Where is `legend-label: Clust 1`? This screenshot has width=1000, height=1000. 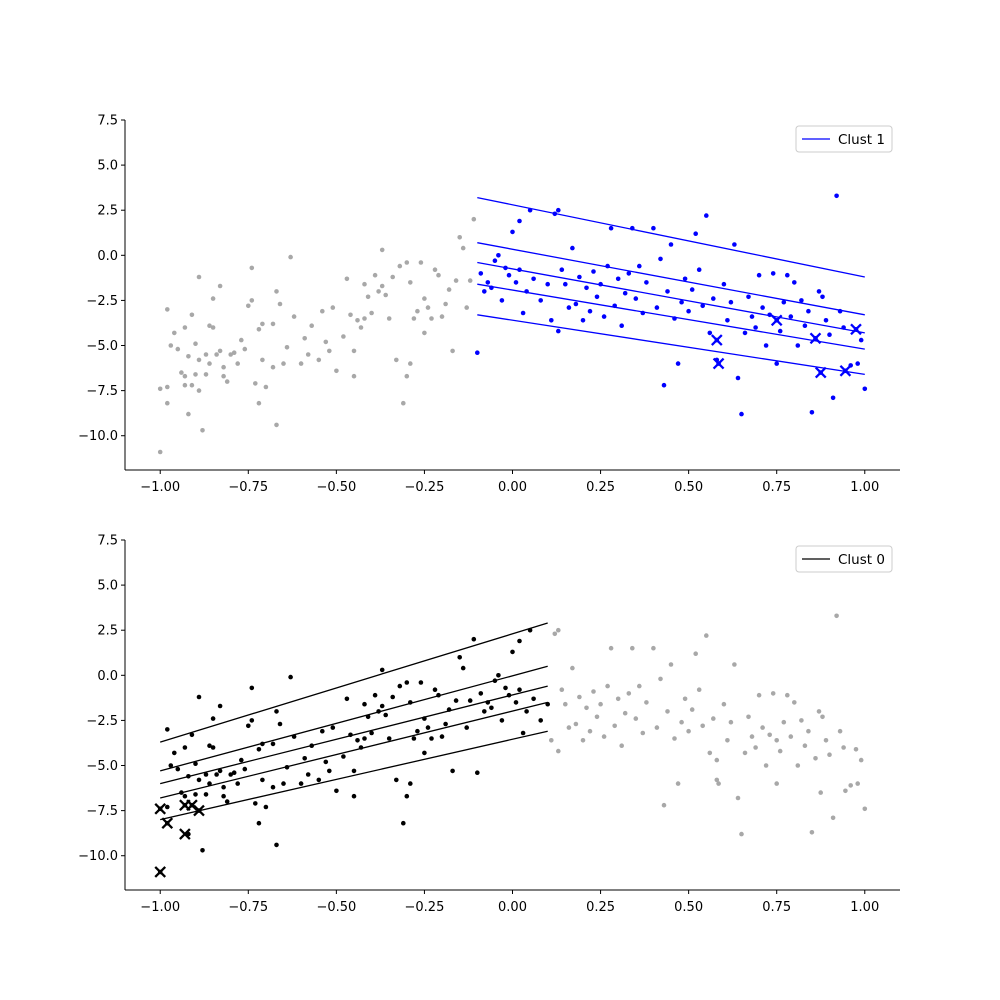
legend-label: Clust 1 is located at coordinates (861, 140).